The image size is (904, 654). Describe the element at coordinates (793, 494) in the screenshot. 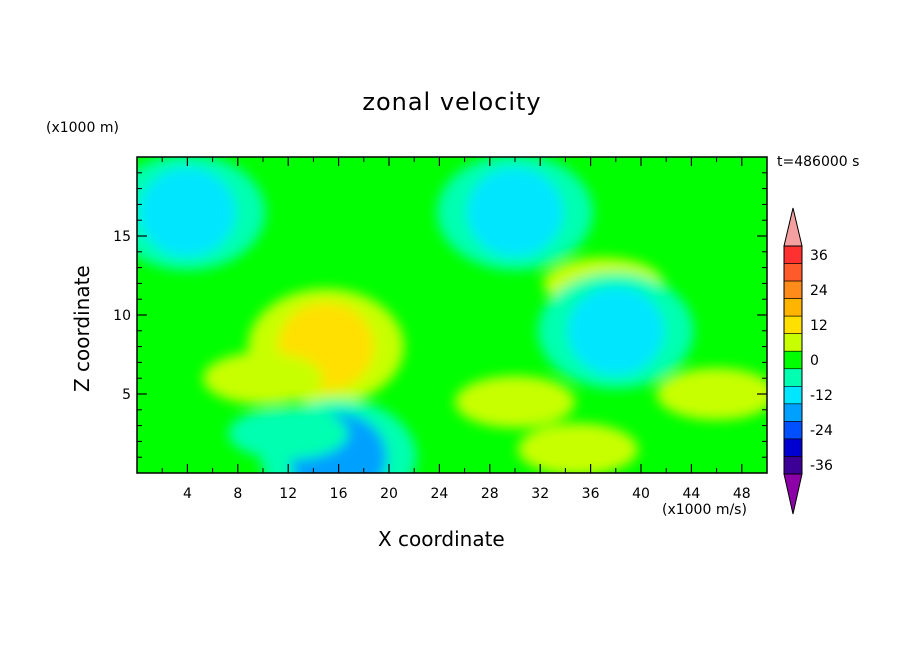

I see `colorbar-under-arrow` at that location.